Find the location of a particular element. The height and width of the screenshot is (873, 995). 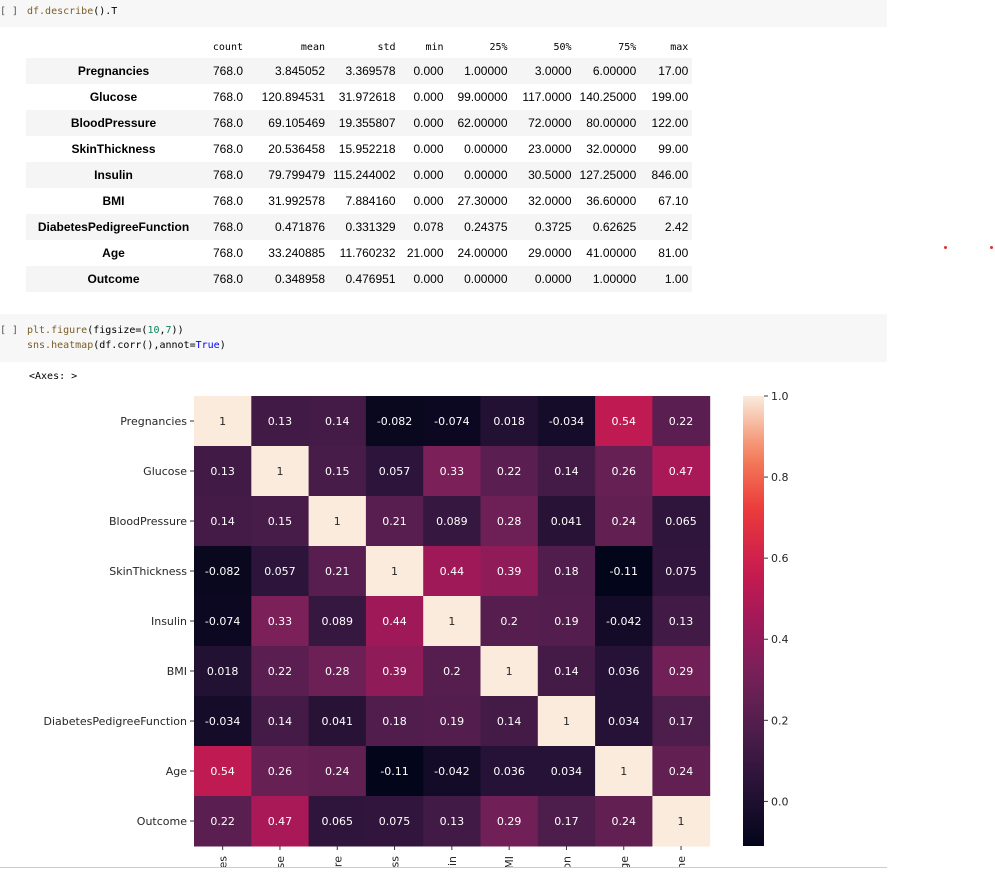

x-tick-label: re is located at coordinates (337, 861).